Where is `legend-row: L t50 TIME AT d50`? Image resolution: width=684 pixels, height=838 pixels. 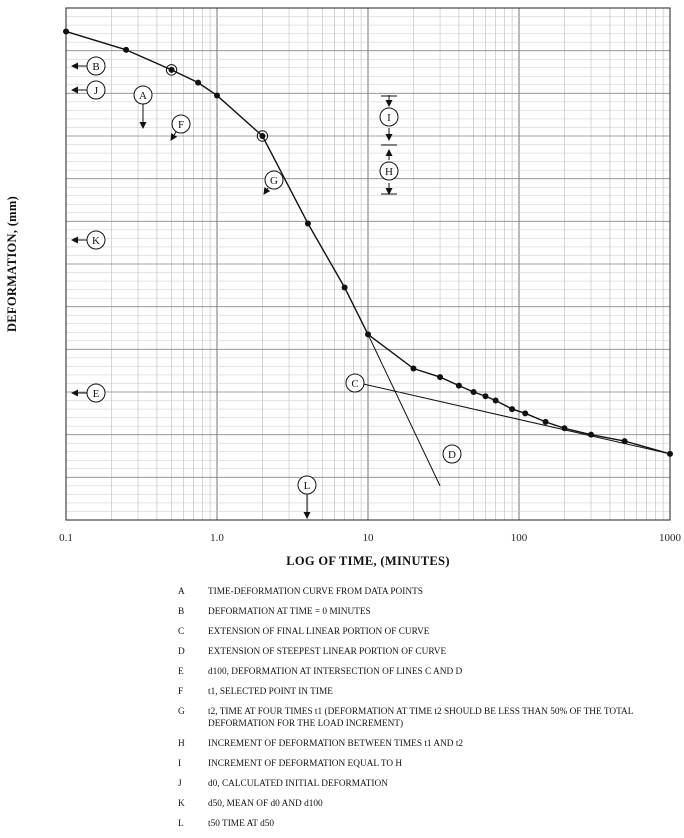 legend-row: L t50 TIME AT d50 is located at coordinates (428, 824).